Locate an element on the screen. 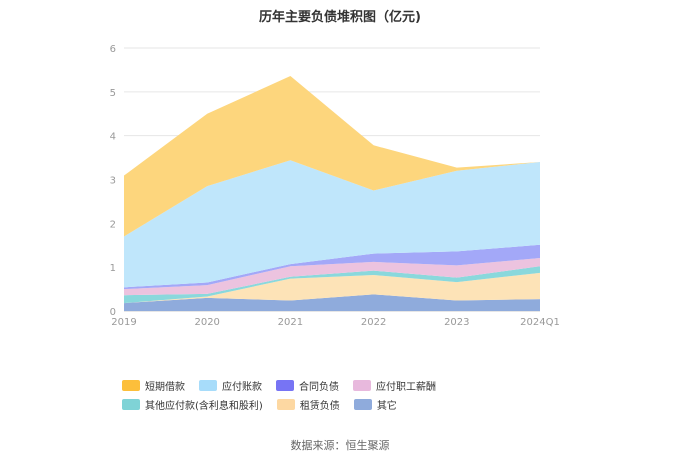 Image resolution: width=680 pixels, height=460 pixels. chart-legend: 短期借款 应付账款 合同负债 应付职工薪酬其他应付款(含利息和股利) 租赁负债 其它 is located at coordinates (352, 395).